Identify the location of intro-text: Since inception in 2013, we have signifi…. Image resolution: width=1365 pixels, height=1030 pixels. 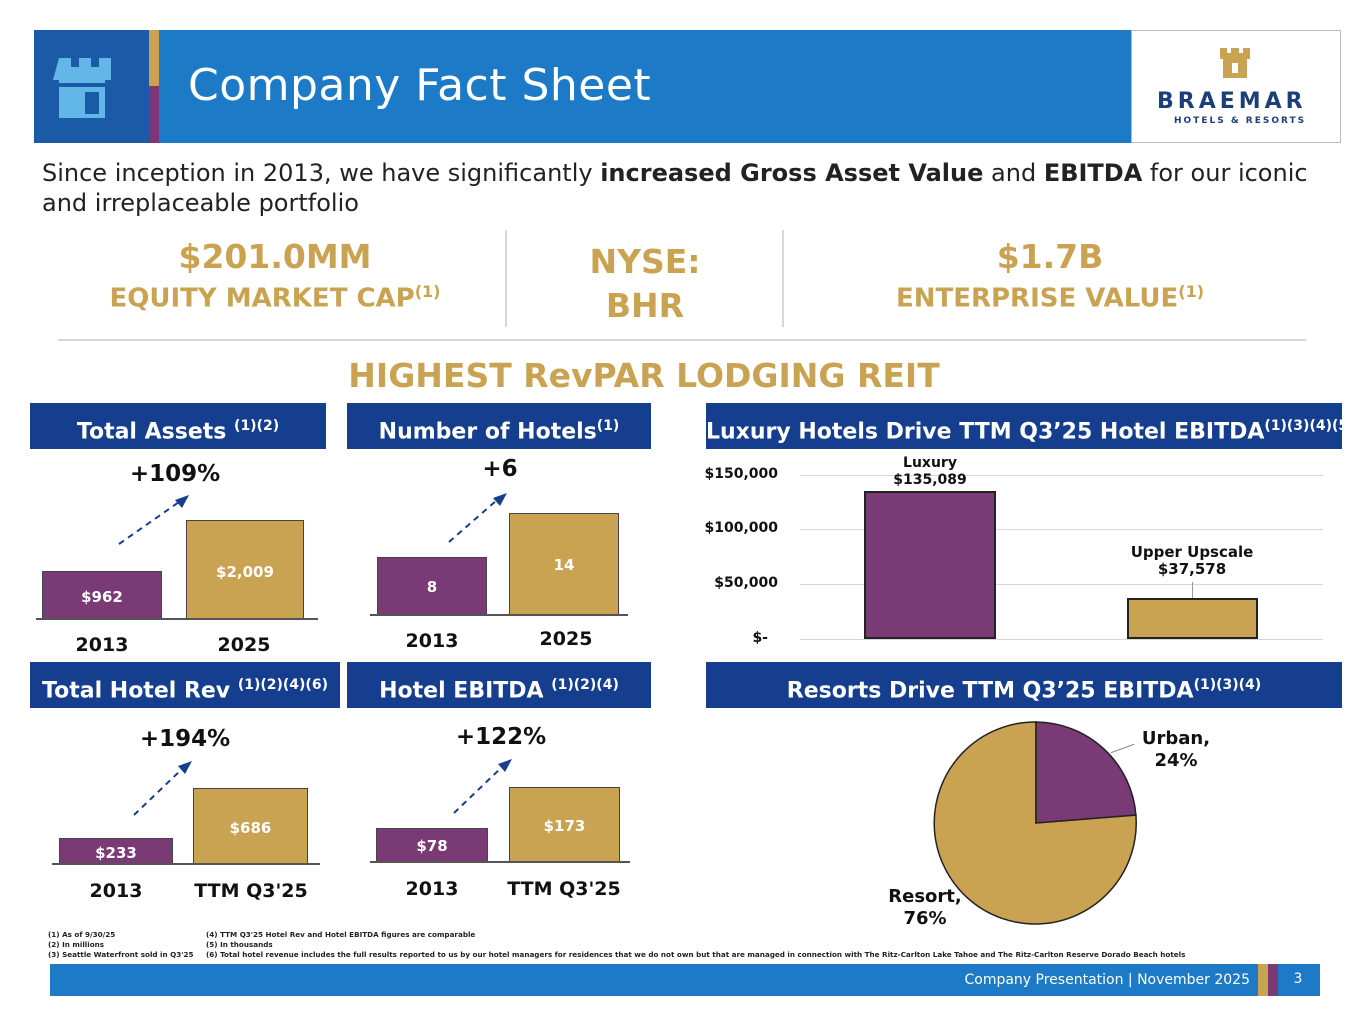
(687, 188).